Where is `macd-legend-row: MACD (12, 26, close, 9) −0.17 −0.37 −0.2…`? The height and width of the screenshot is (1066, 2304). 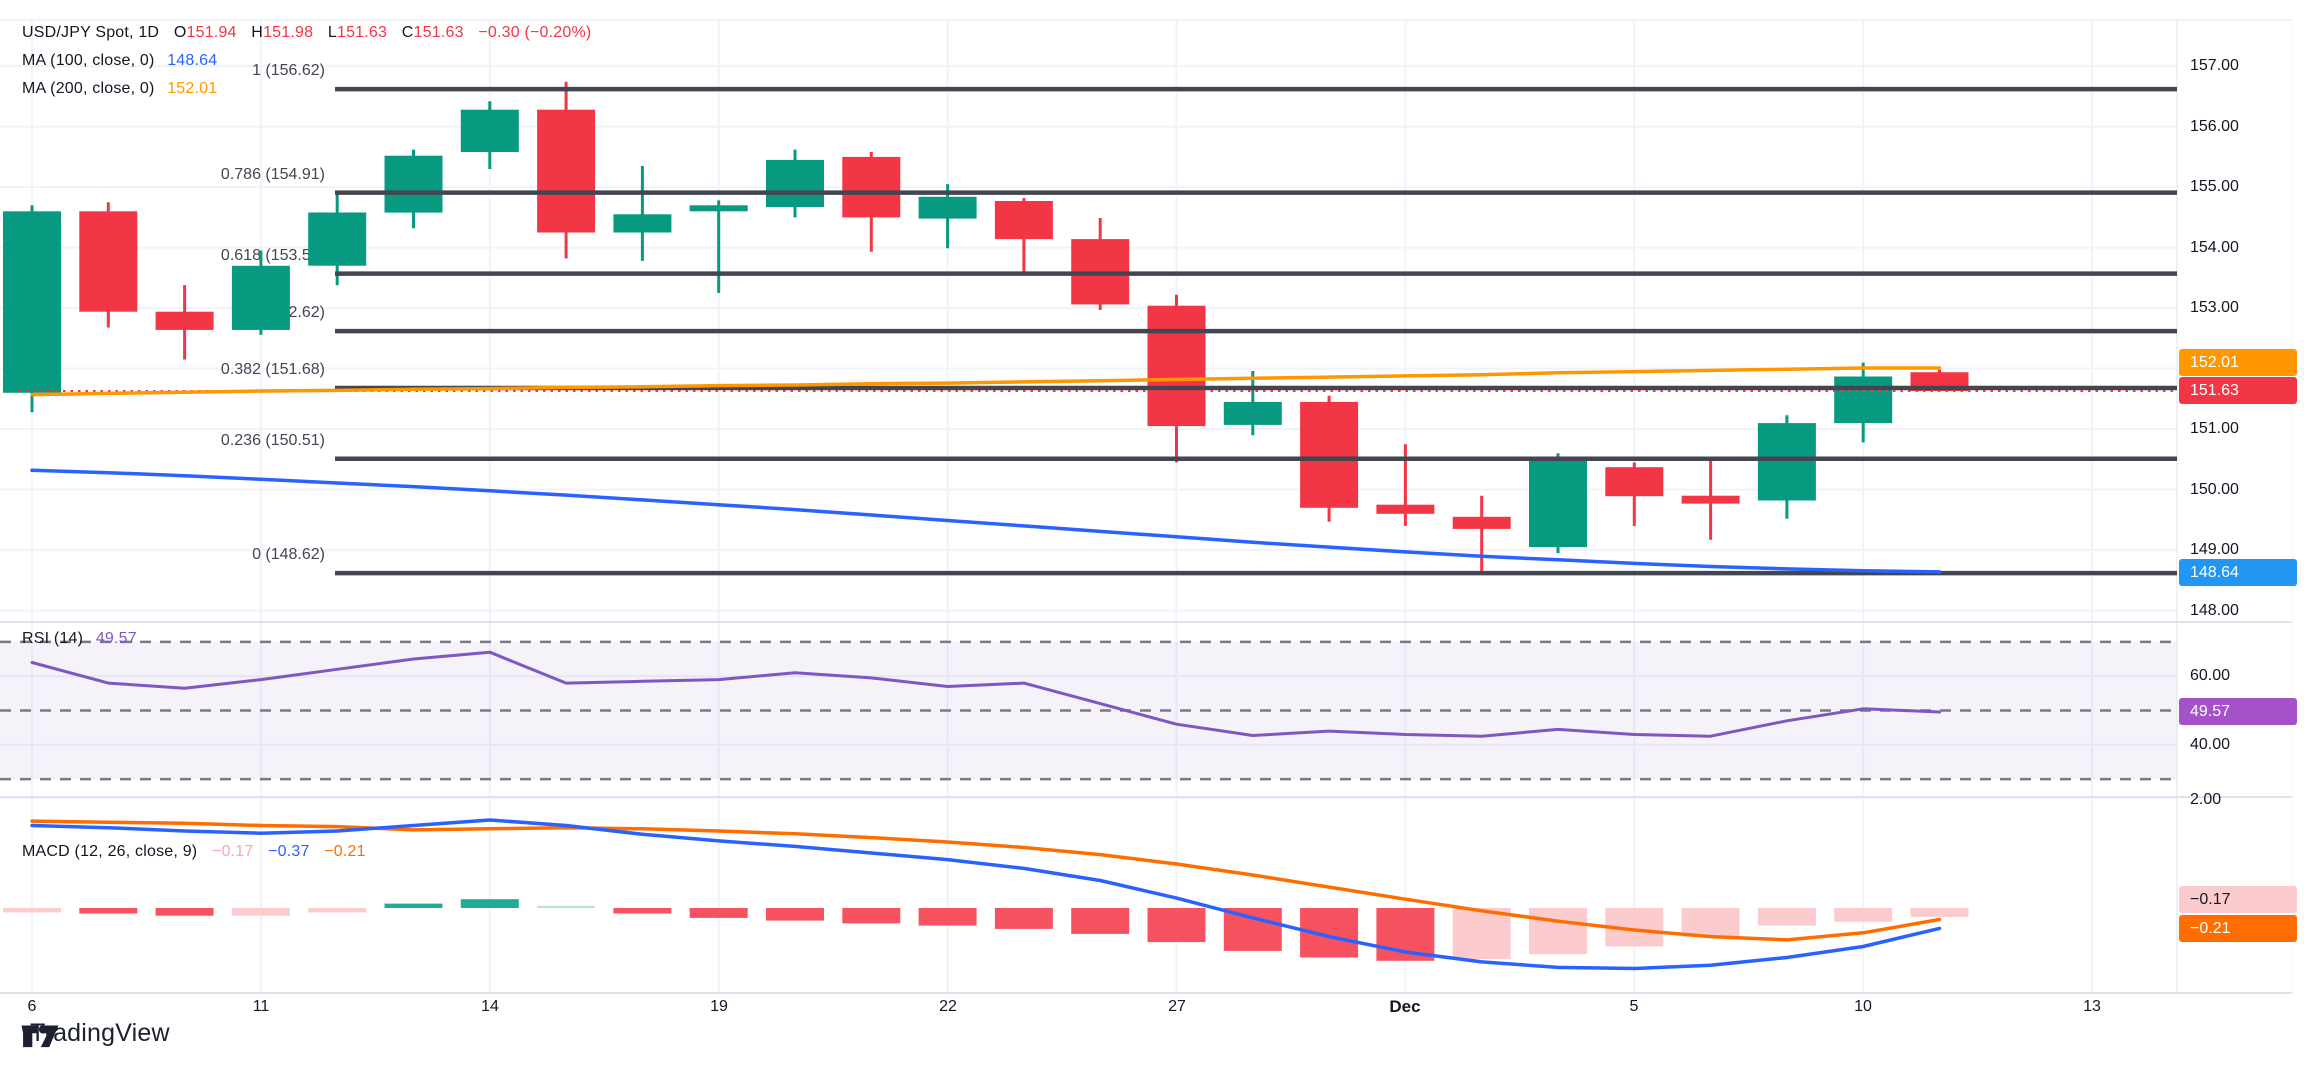 macd-legend-row: MACD (12, 26, close, 9) −0.17 −0.37 −0.2… is located at coordinates (194, 852).